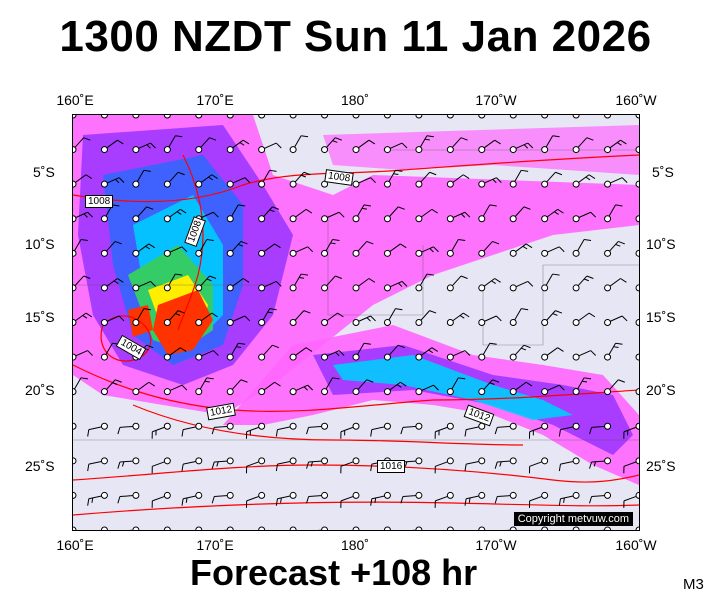 This screenshot has width=711, height=600. What do you see at coordinates (636, 545) in the screenshot?
I see `lon-label-bottom-160w: 160˚W` at bounding box center [636, 545].